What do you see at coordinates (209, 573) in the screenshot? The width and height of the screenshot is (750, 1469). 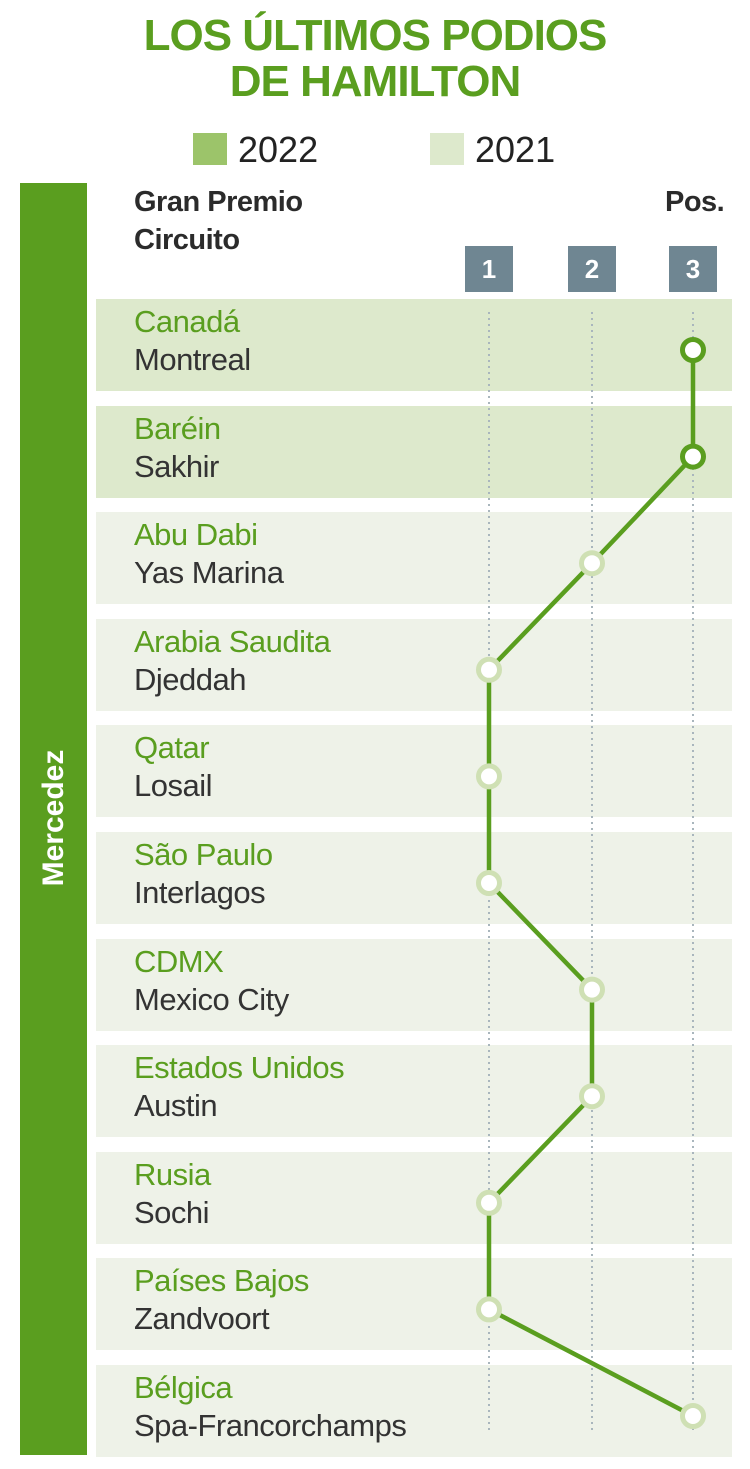 I see `row-circuito: Yas Marina` at bounding box center [209, 573].